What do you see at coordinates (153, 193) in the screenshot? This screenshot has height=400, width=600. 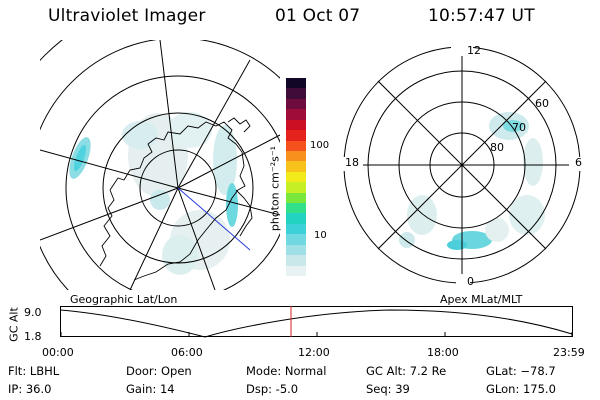 I see `aurora-emission` at bounding box center [153, 193].